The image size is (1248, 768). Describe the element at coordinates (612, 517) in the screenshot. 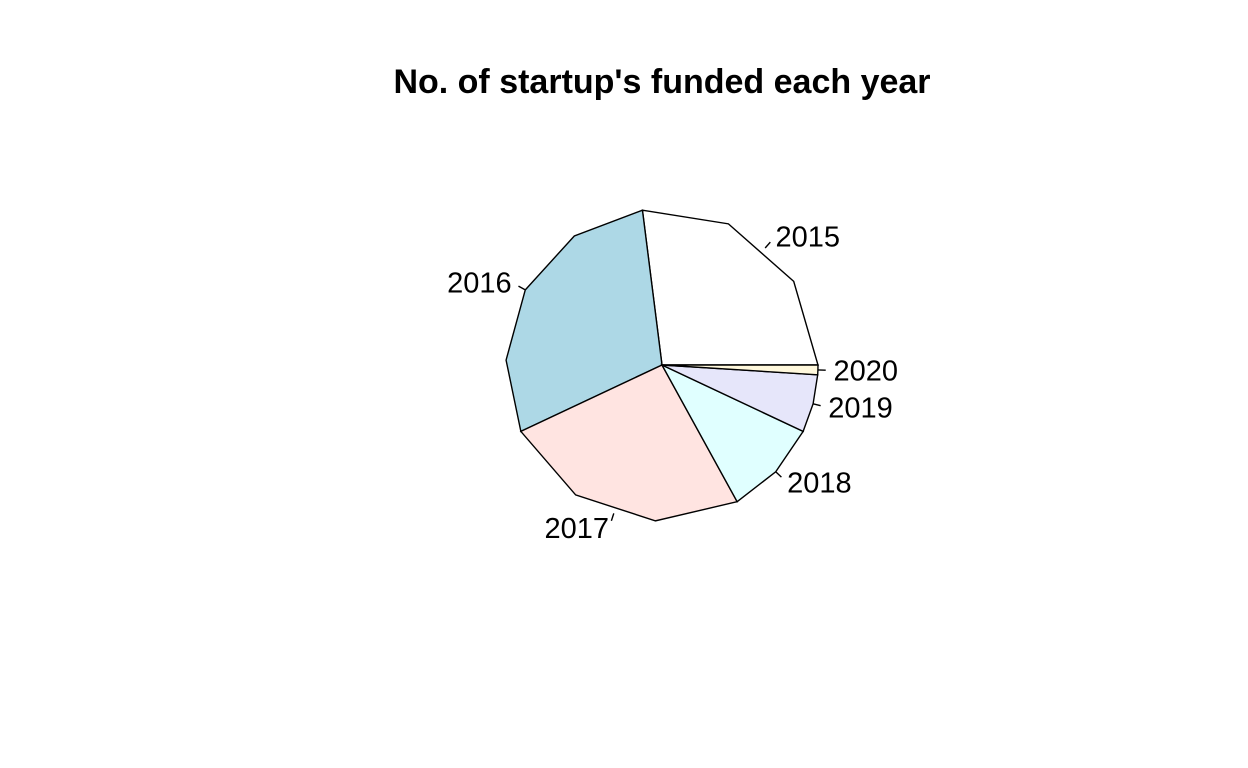

I see `leader-line-2017` at that location.